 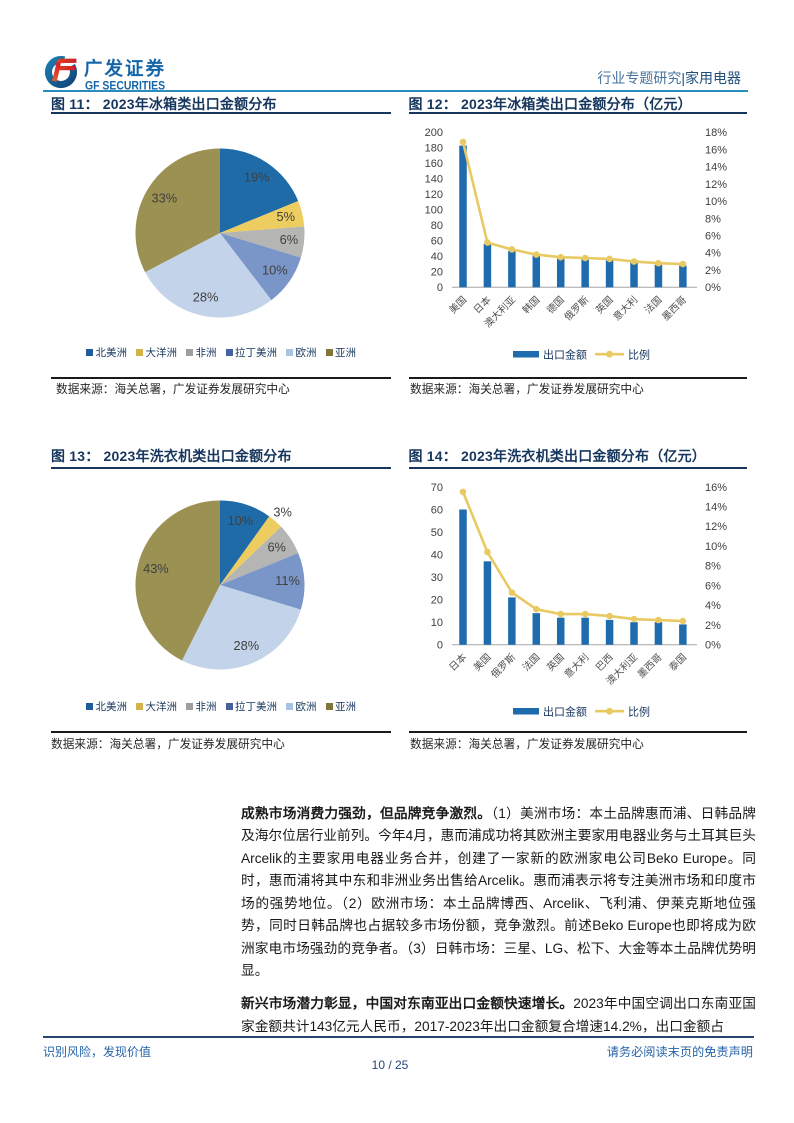 I want to click on svg-text: 德国, so click(x=555, y=304).